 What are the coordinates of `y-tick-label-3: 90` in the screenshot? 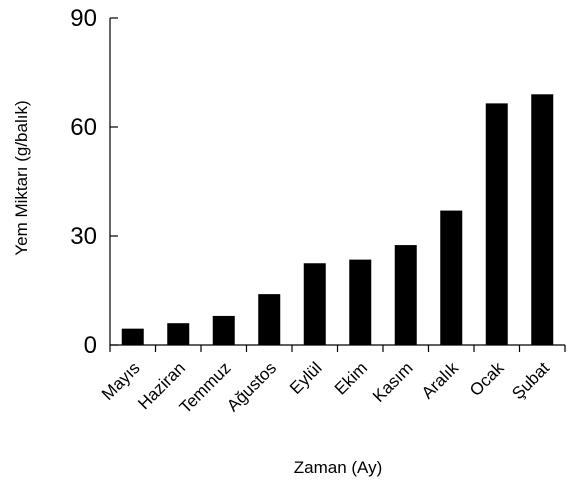 It's located at (83, 18).